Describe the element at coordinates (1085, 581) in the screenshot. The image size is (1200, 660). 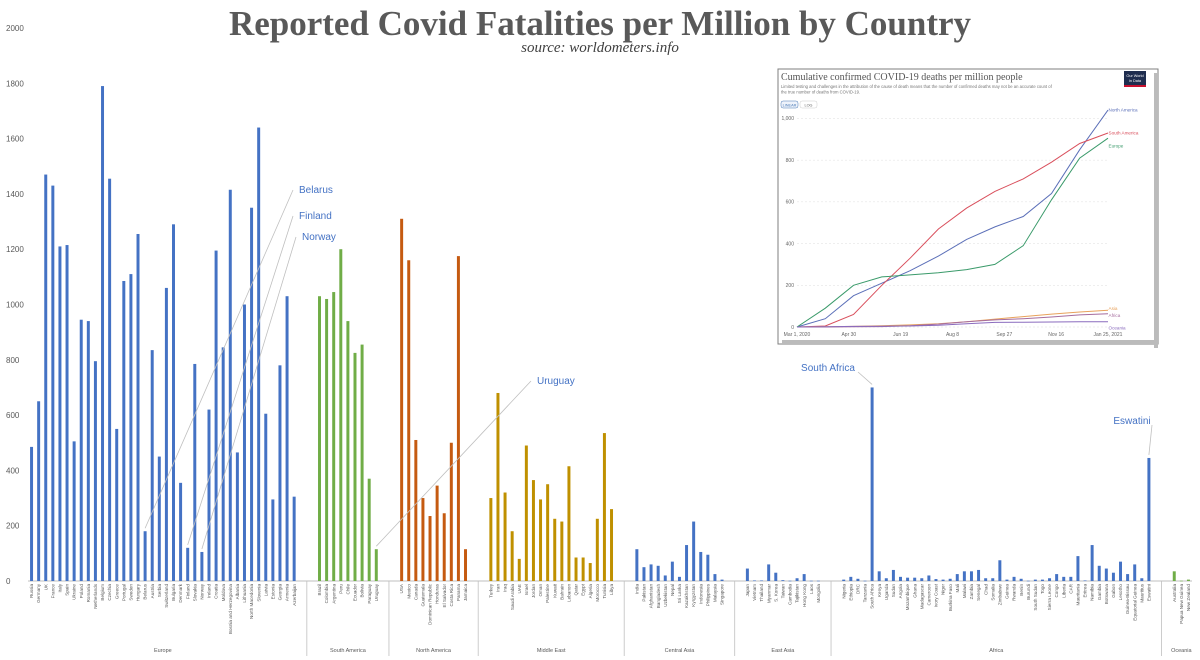
I see `bar-eritrea` at that location.